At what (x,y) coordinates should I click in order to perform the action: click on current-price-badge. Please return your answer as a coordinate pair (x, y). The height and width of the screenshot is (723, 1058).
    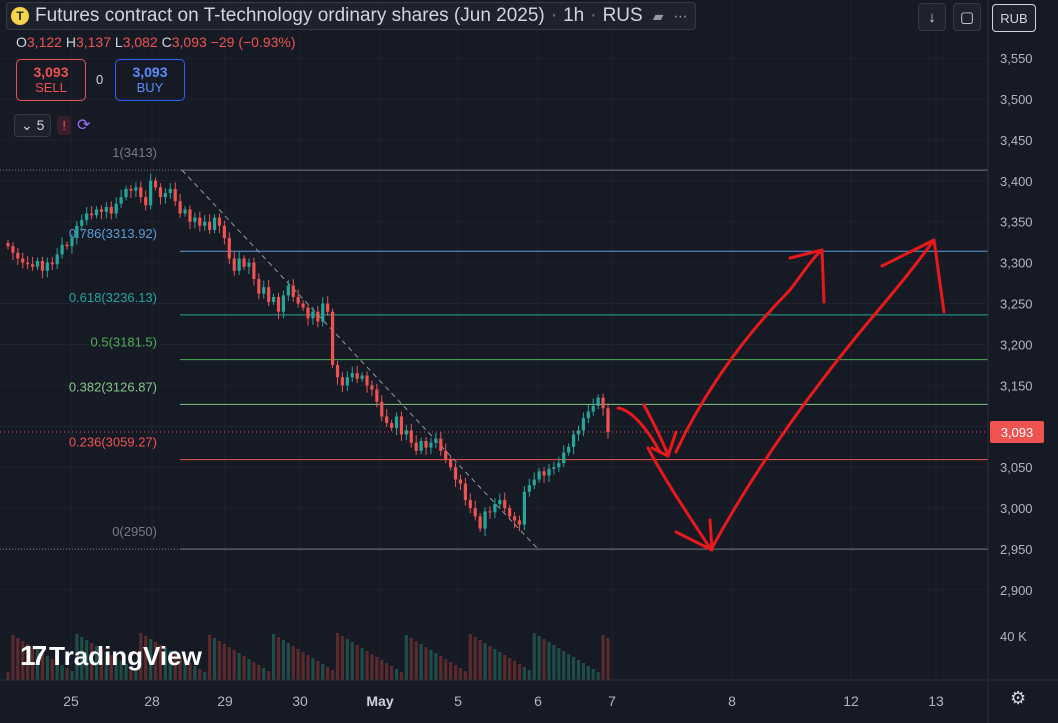
    Looking at the image, I should click on (1017, 432).